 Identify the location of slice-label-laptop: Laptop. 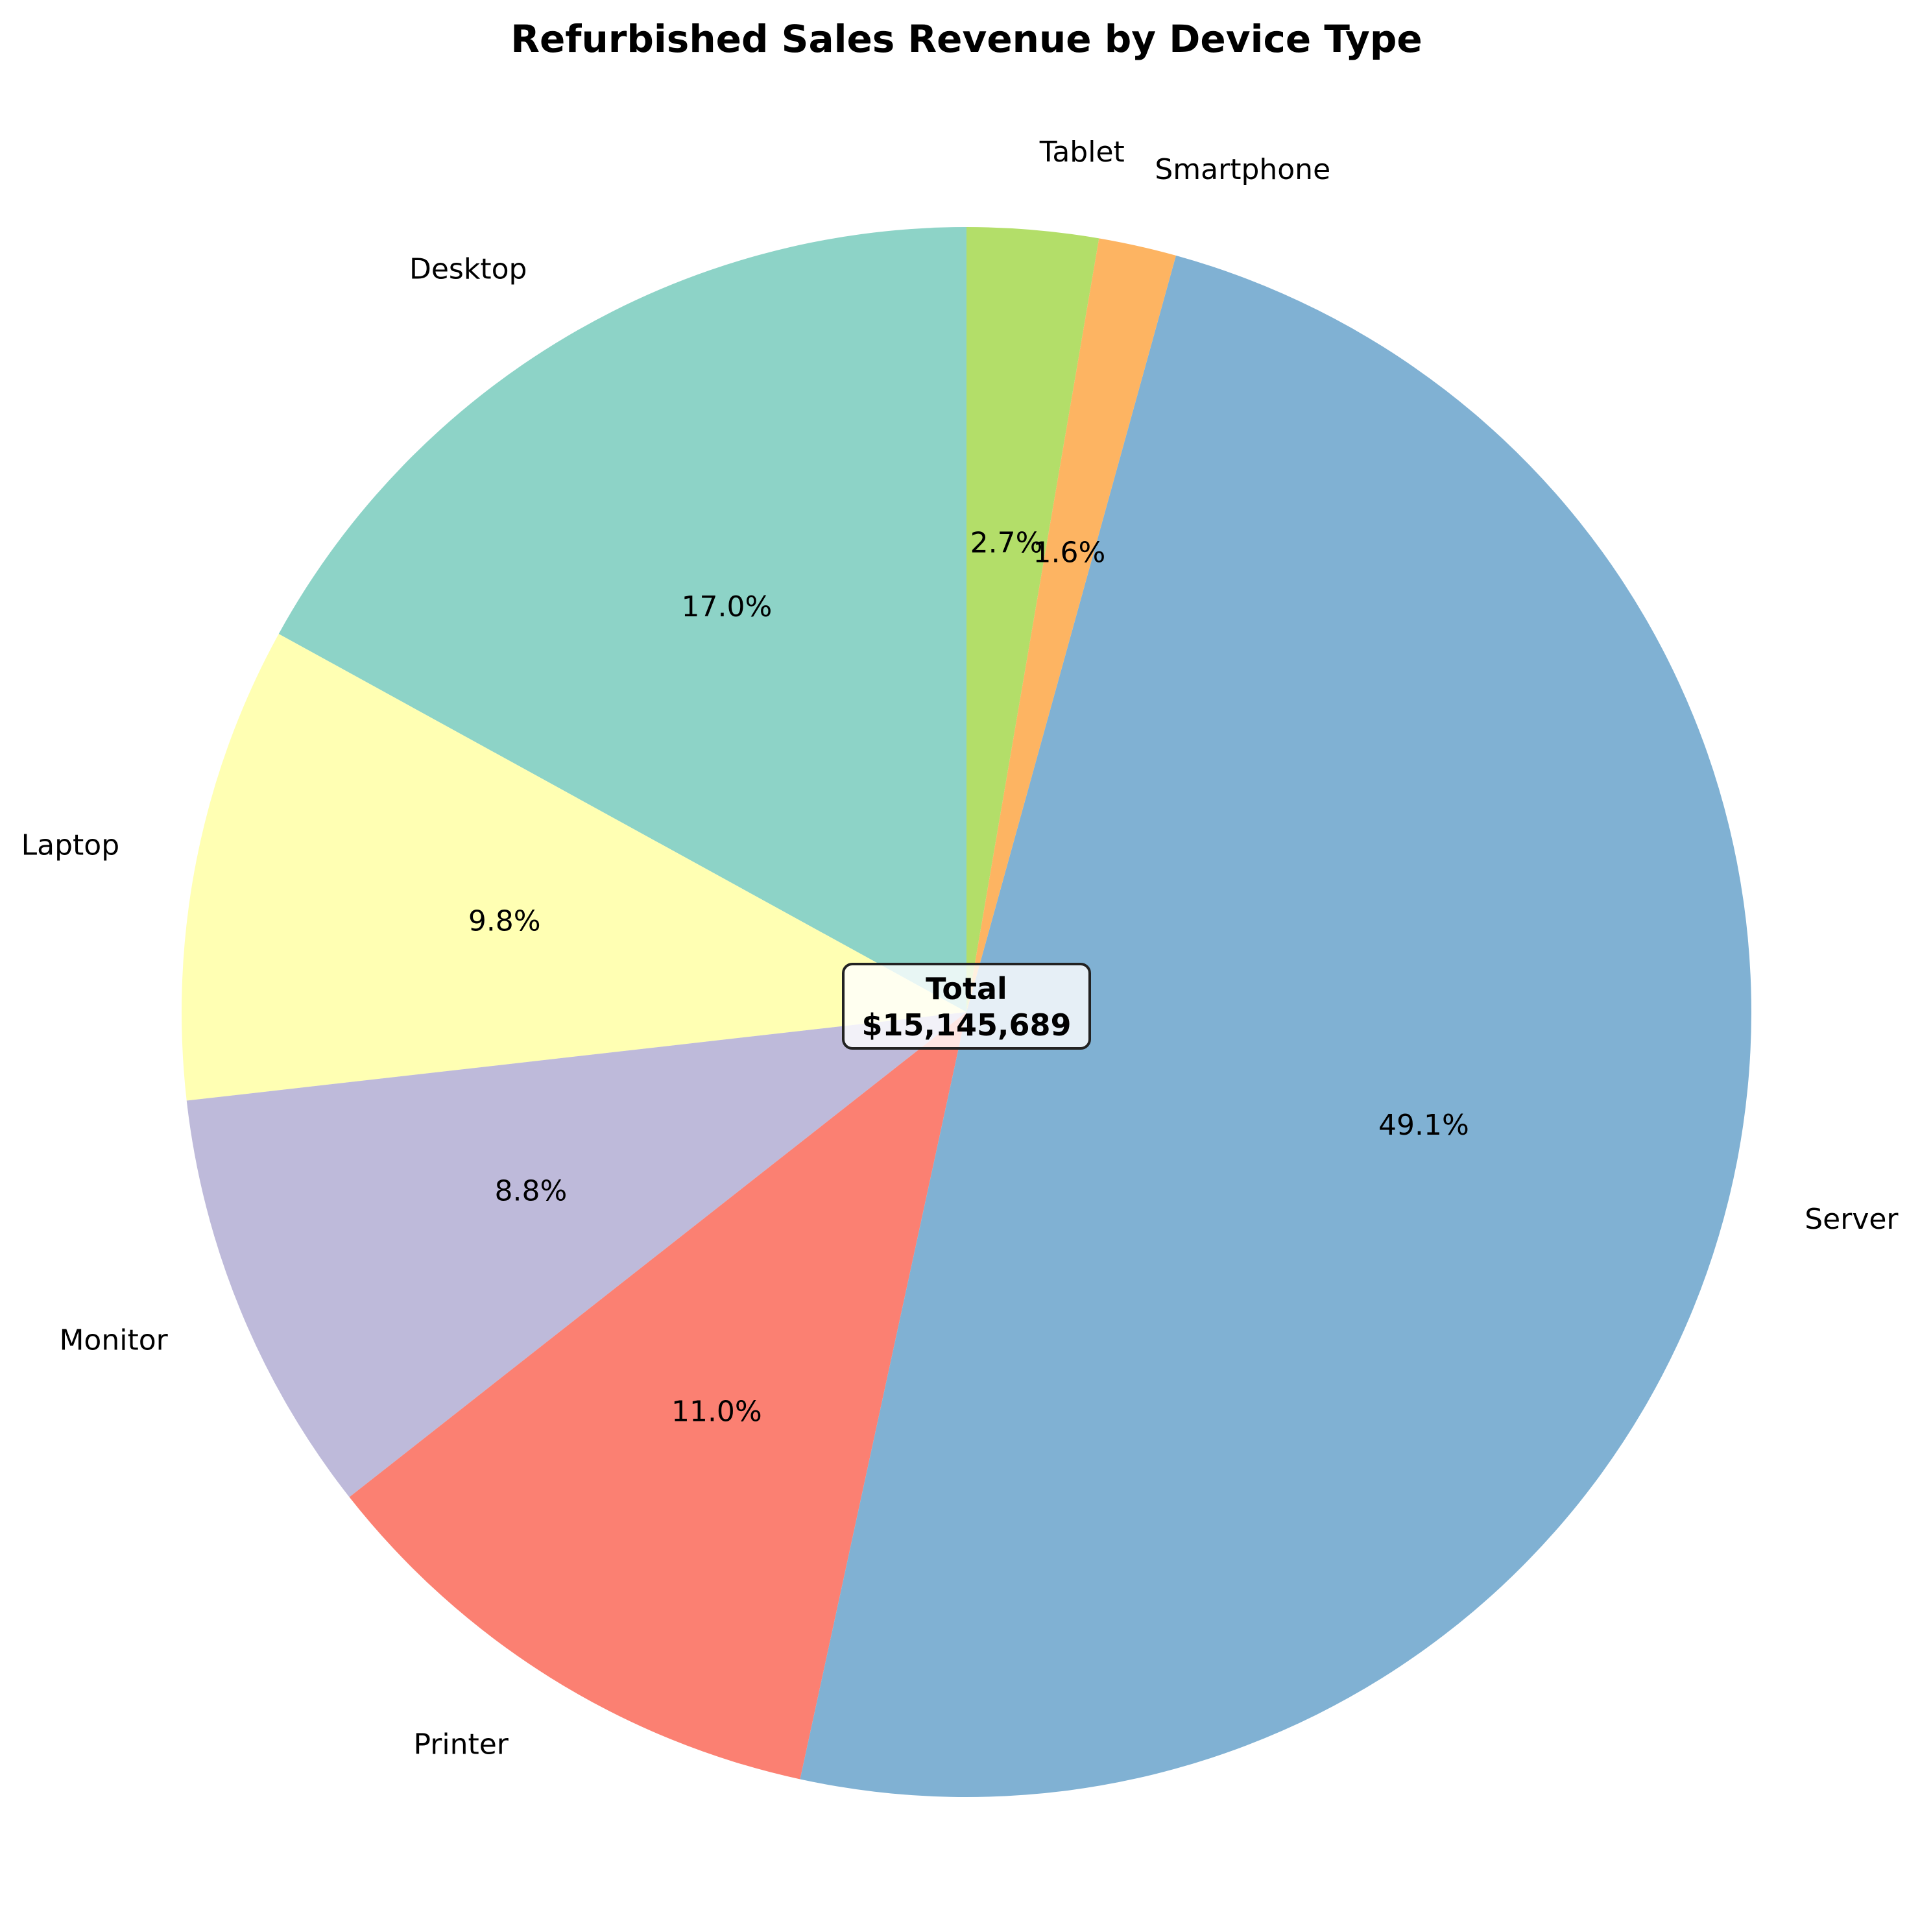
(70, 845).